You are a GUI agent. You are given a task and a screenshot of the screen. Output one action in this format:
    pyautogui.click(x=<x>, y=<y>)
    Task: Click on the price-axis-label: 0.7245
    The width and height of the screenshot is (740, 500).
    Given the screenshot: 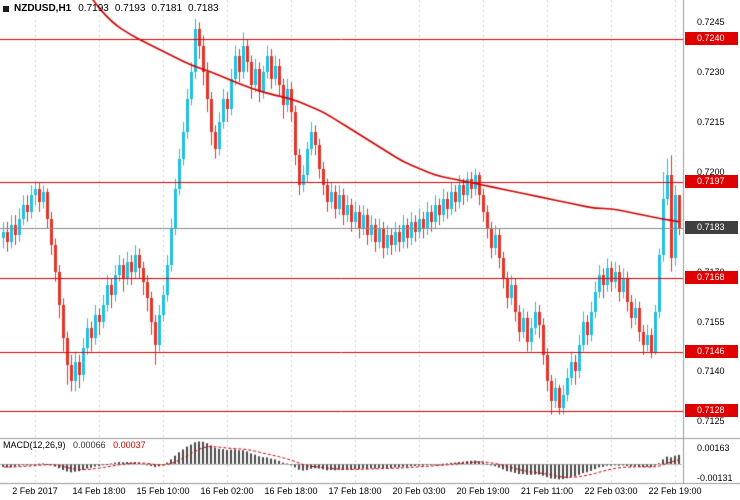 What is the action you would take?
    pyautogui.click(x=711, y=22)
    